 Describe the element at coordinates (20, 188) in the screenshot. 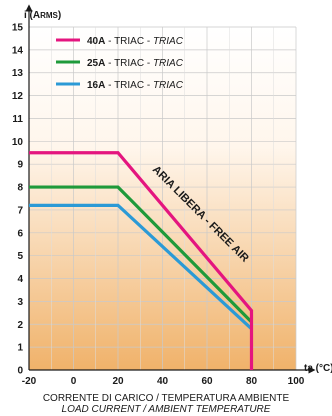

I see `y-tick-label: 8` at that location.